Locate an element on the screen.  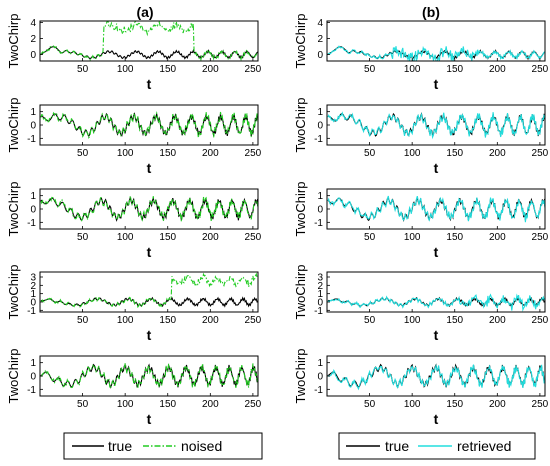
legend-right: true retrieved is located at coordinates (437, 446).